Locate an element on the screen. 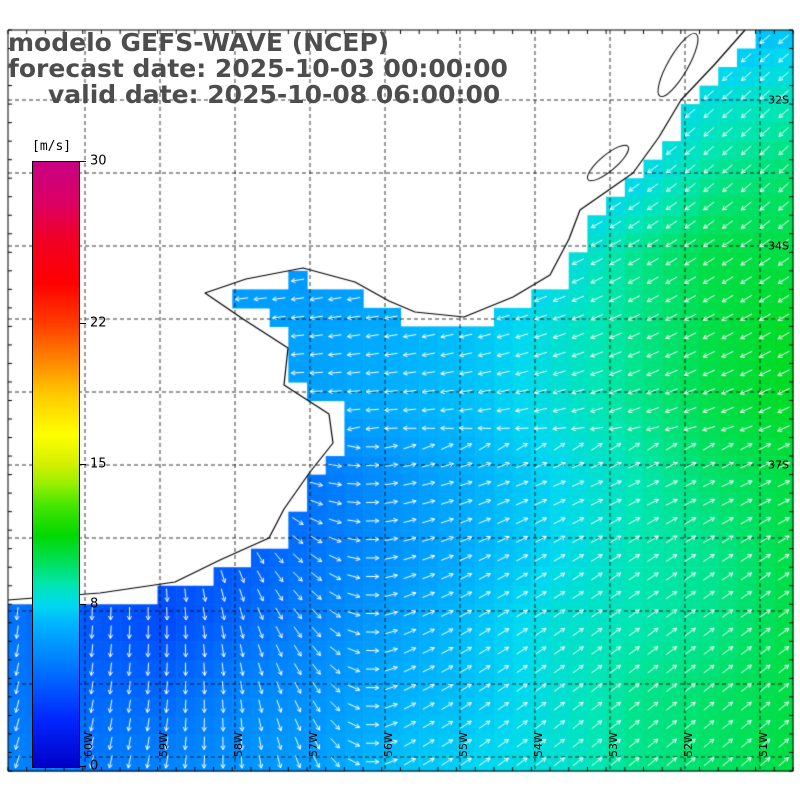 The width and height of the screenshot is (800, 800). lat-label: 37S is located at coordinates (778, 465).